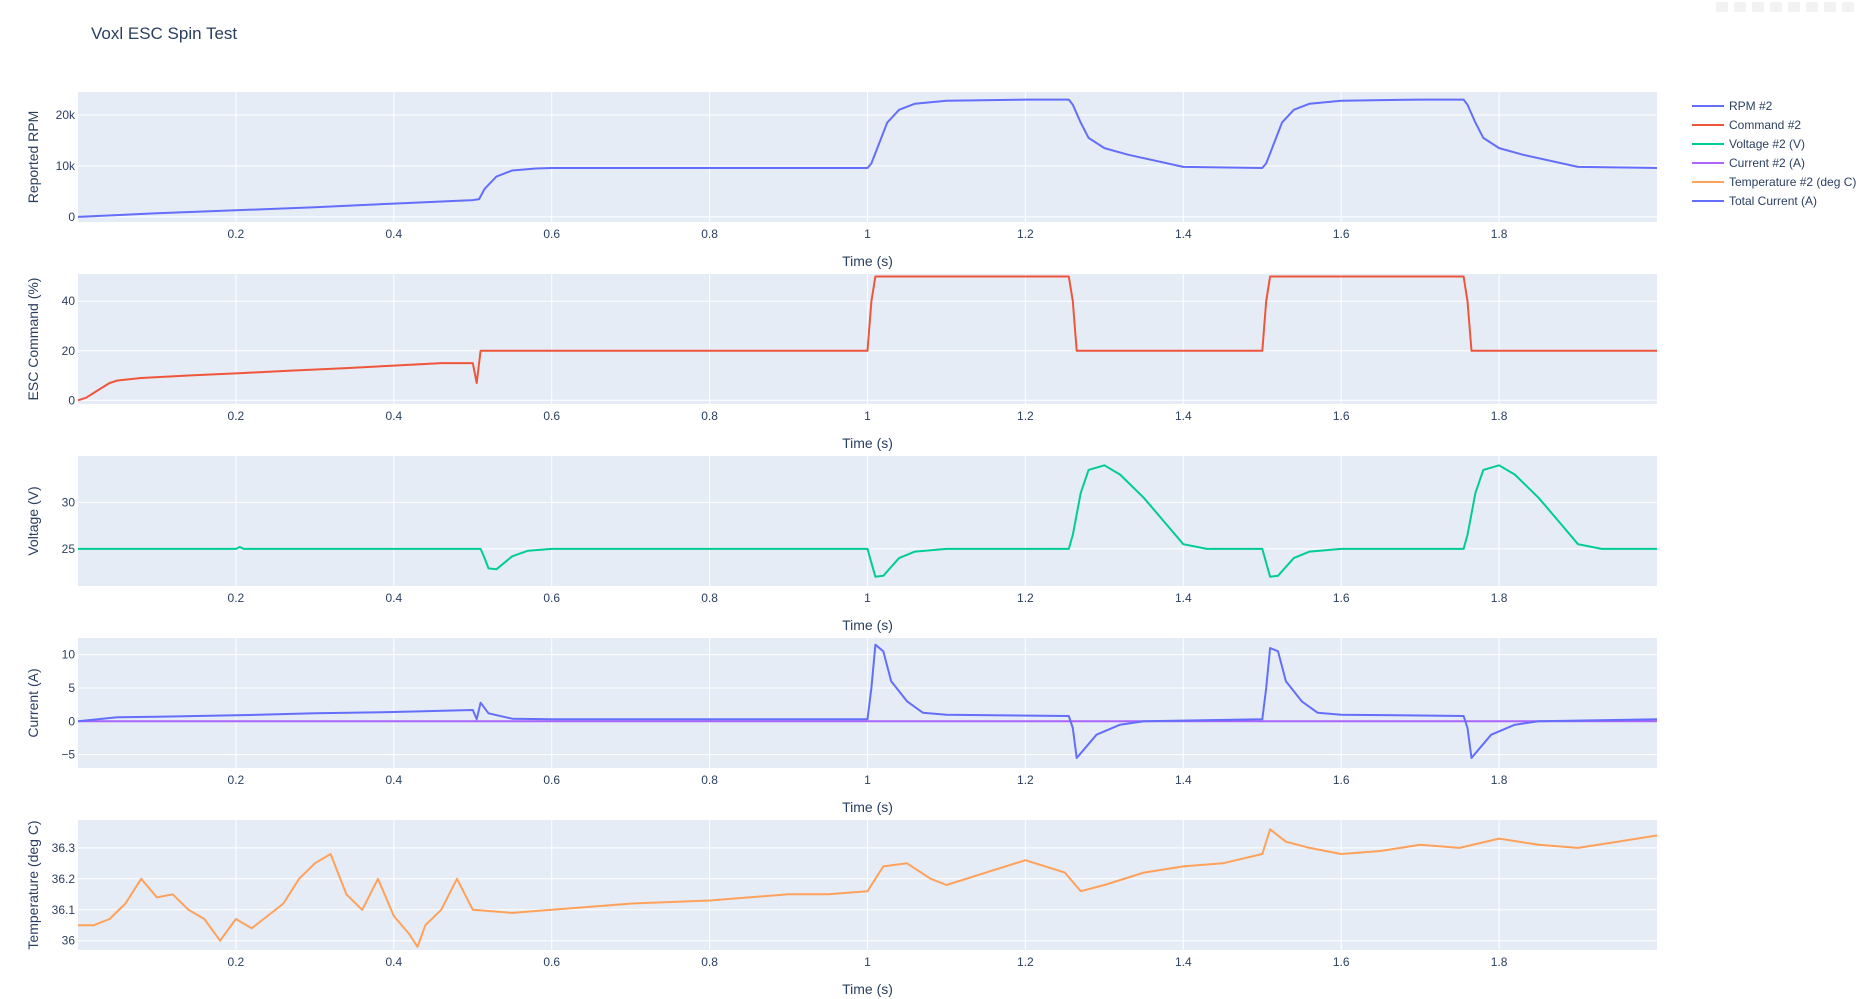 Image resolution: width=1862 pixels, height=999 pixels. I want to click on legend-item: RPM #2, so click(1732, 106).